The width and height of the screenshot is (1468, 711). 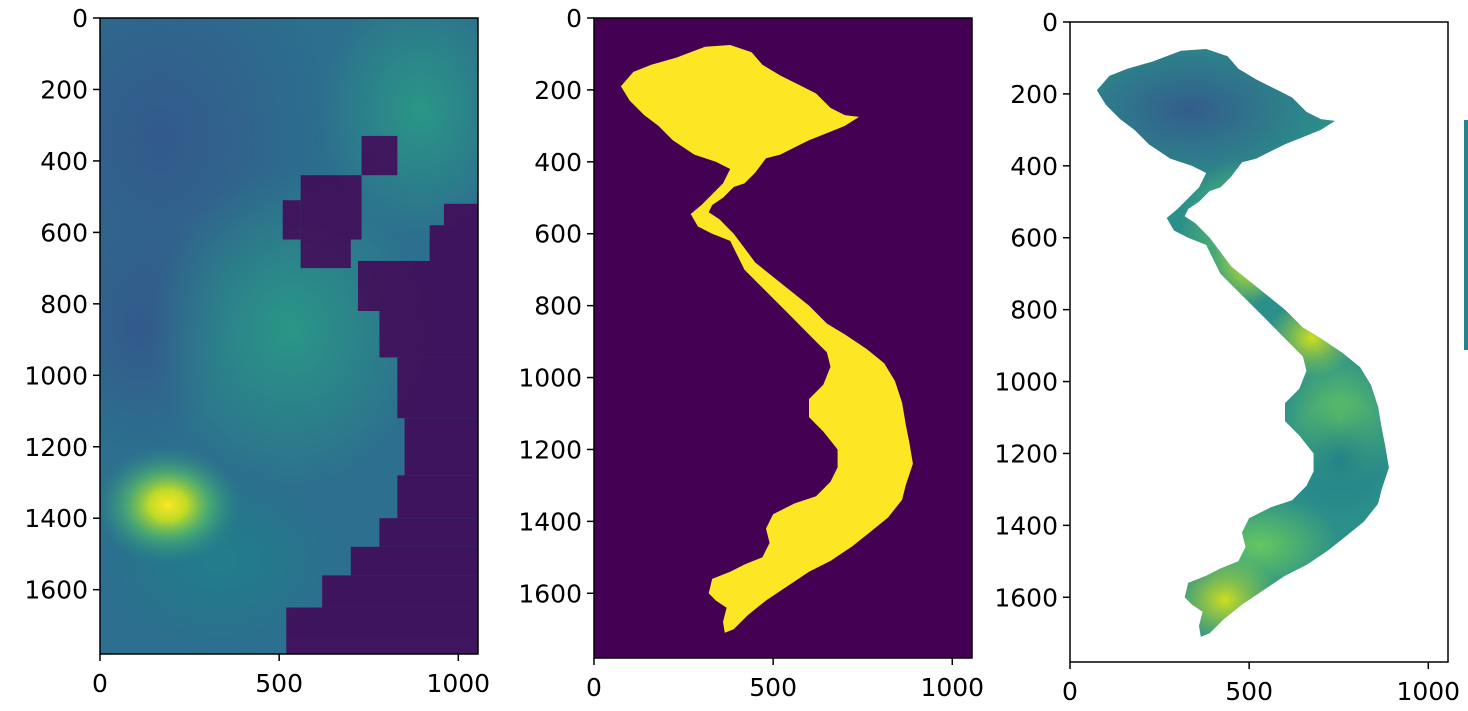 I want to click on heatmap-masked-blocks, so click(x=380, y=394).